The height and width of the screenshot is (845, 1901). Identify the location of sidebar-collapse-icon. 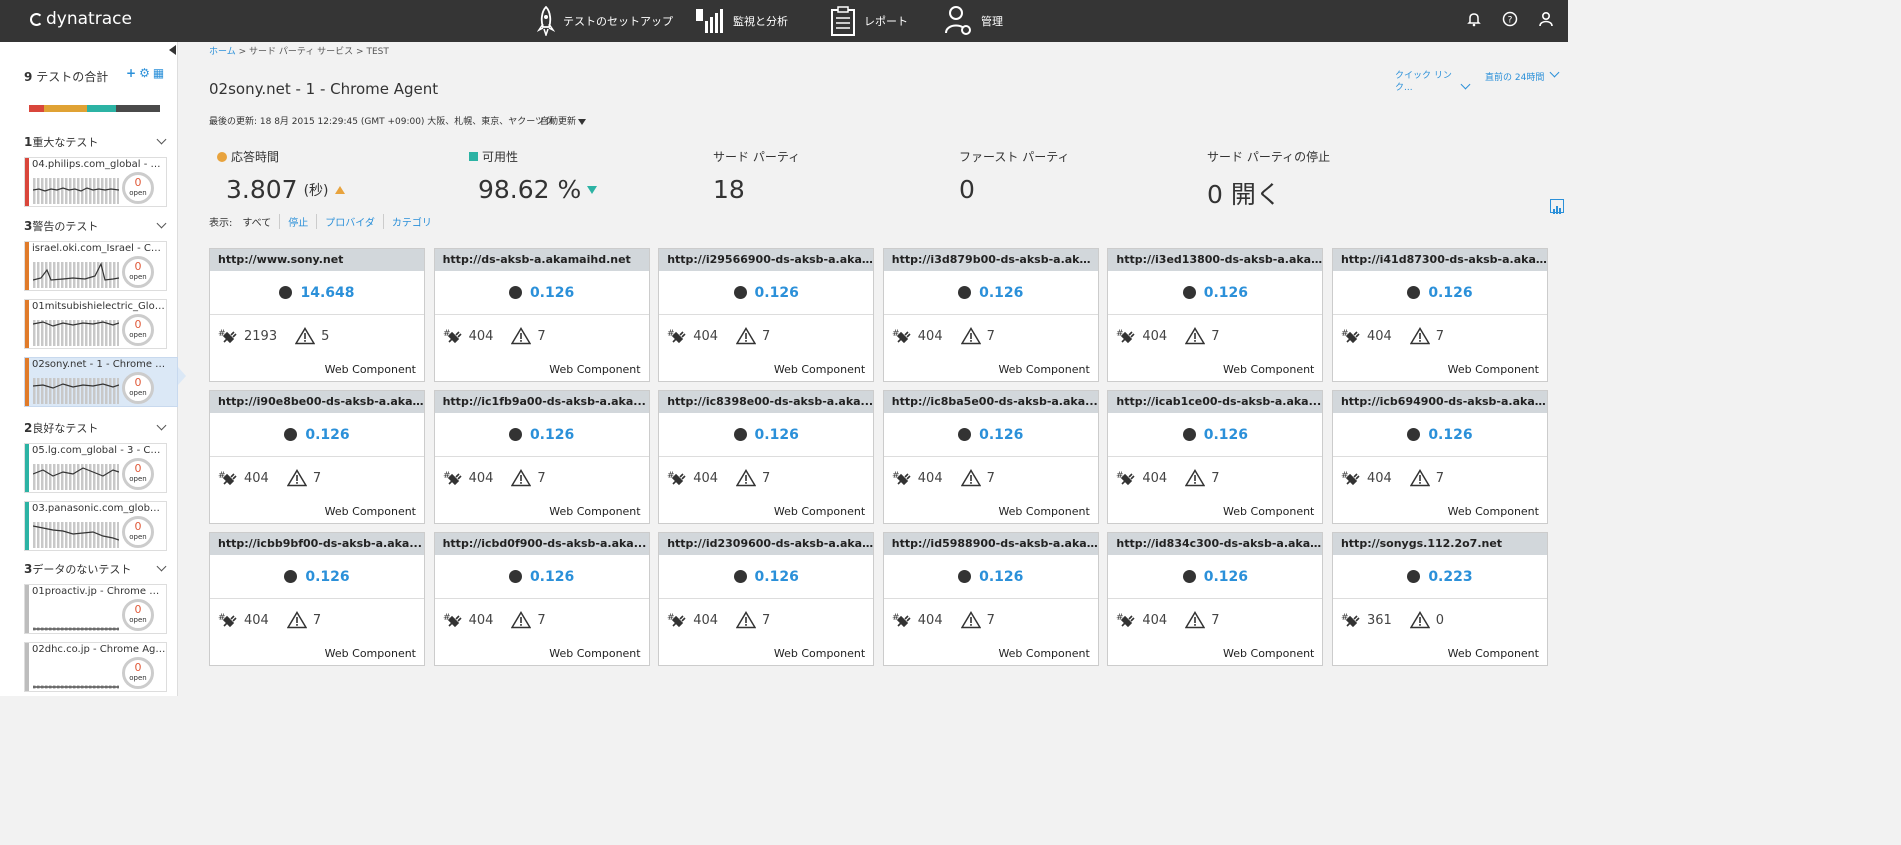
(172, 50).